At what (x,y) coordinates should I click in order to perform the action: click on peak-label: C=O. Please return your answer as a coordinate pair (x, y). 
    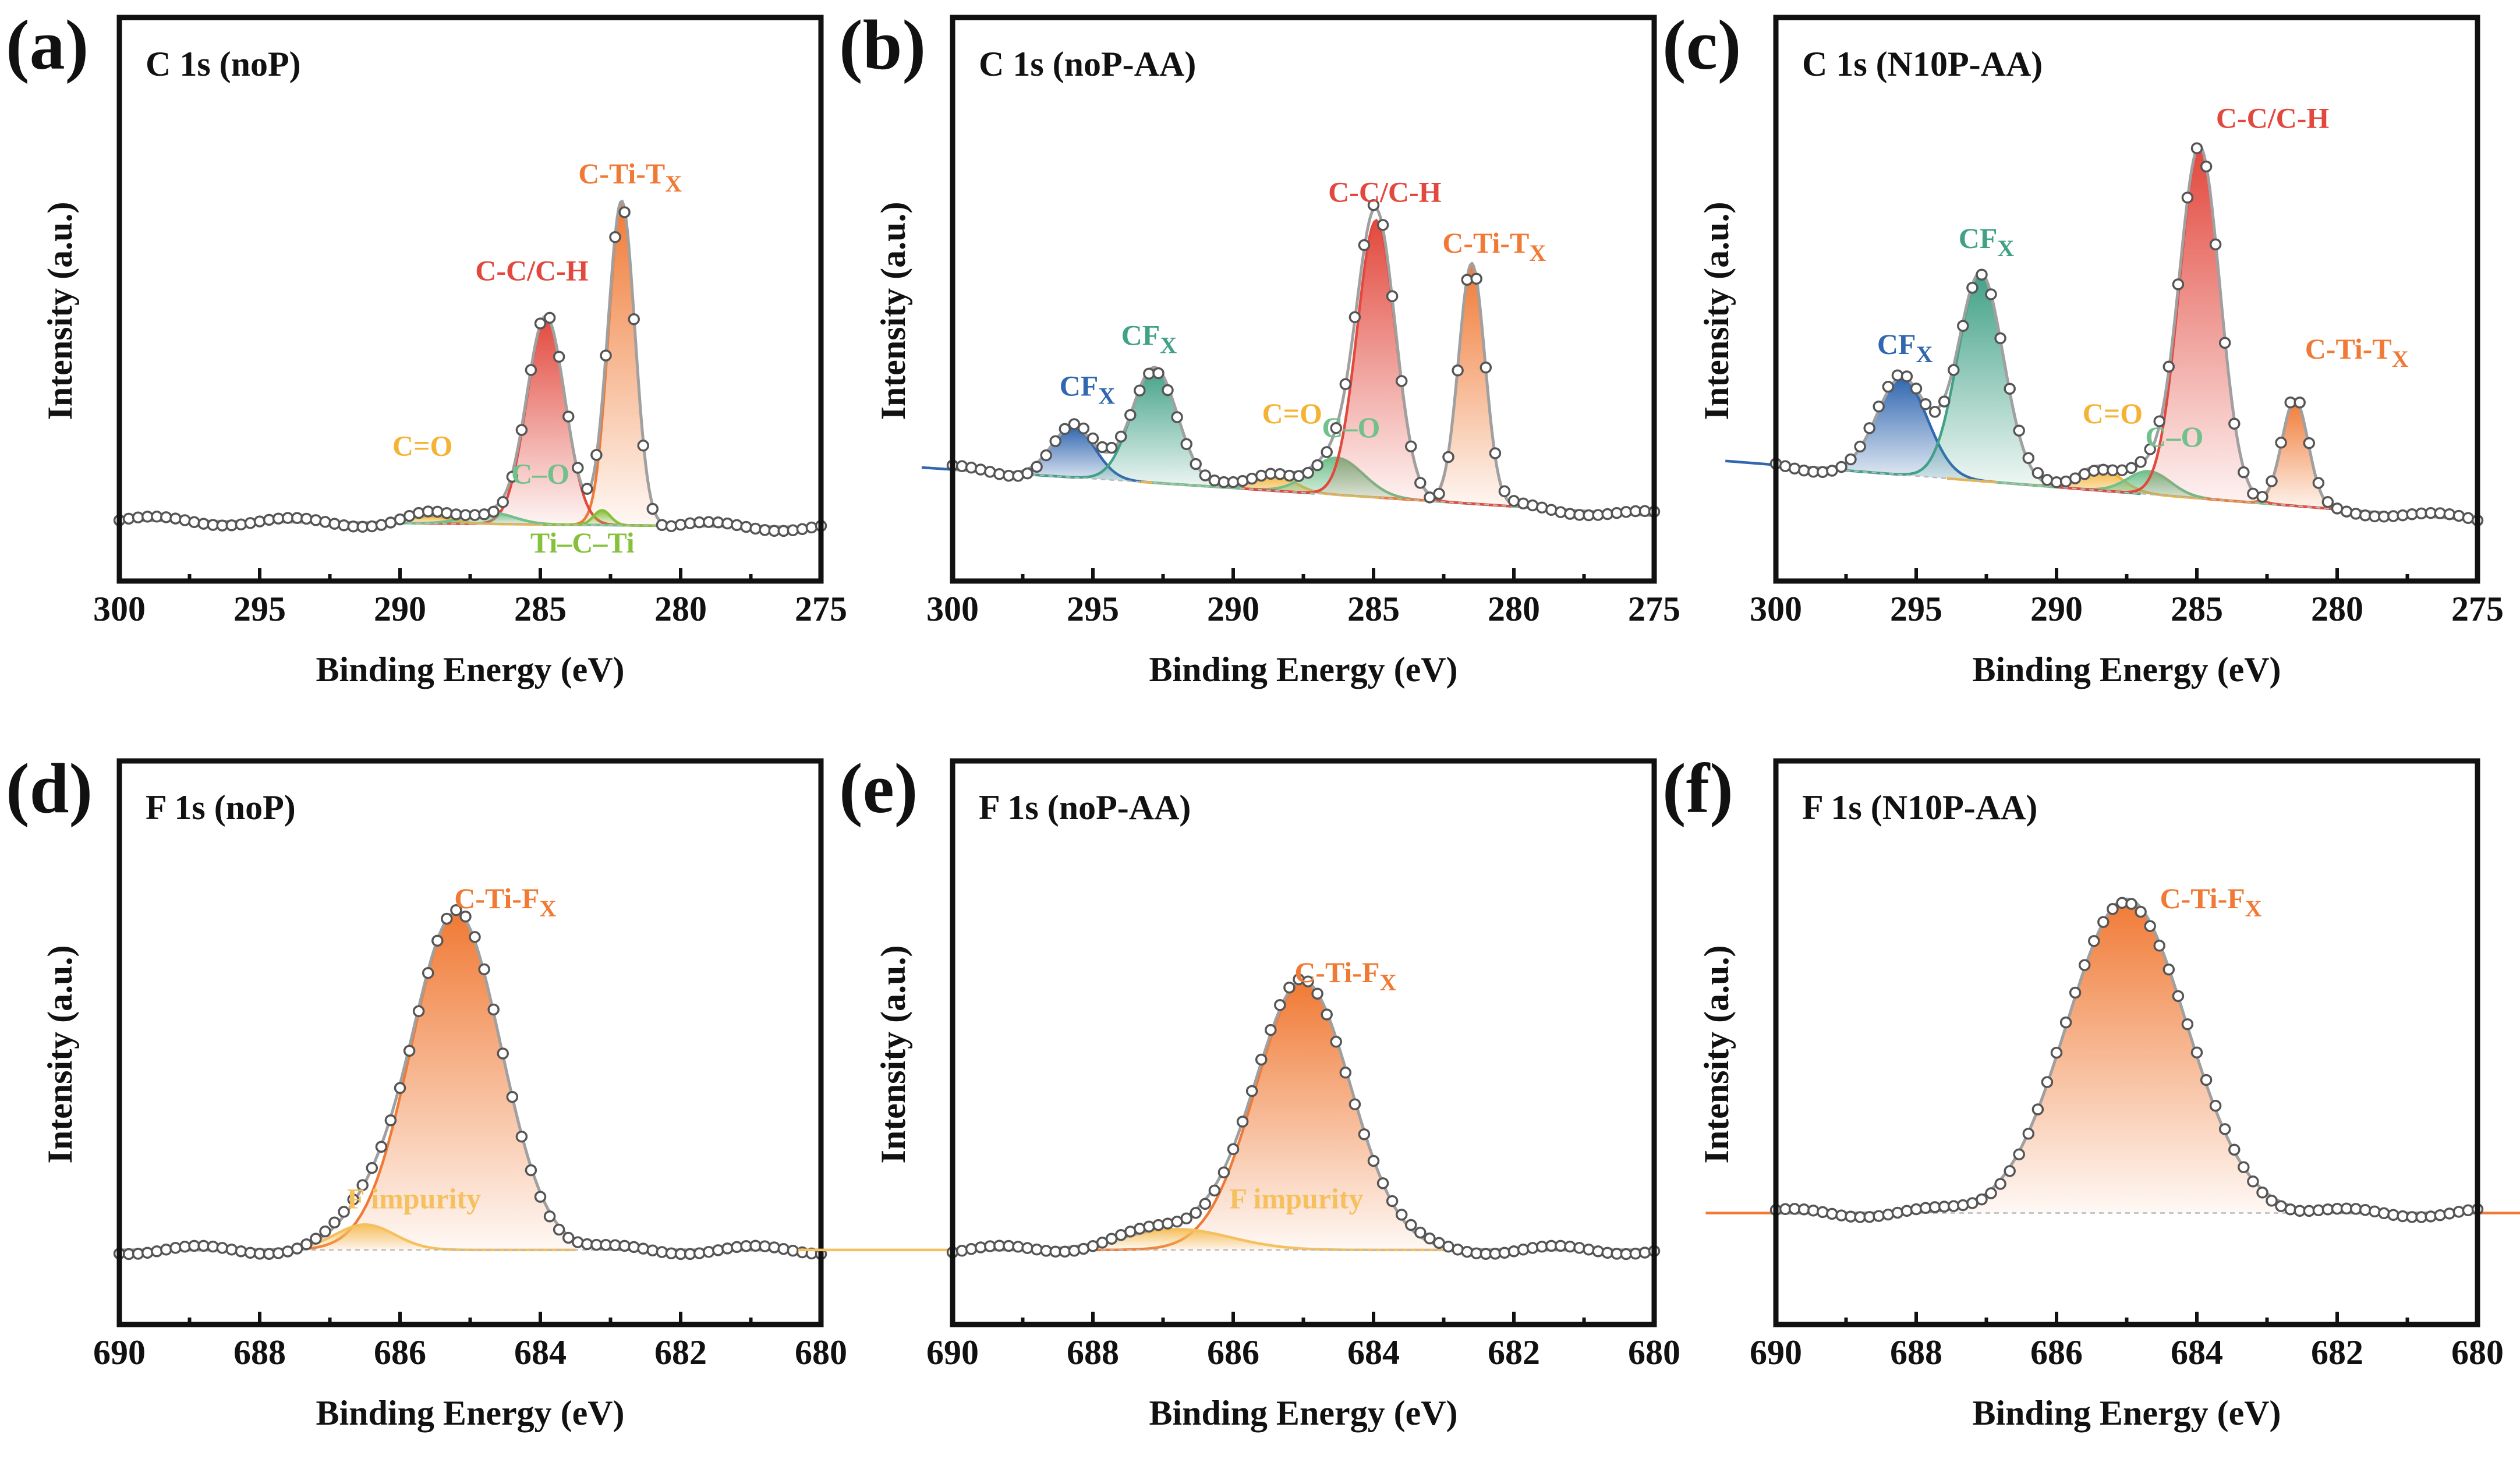
    Looking at the image, I should click on (1292, 413).